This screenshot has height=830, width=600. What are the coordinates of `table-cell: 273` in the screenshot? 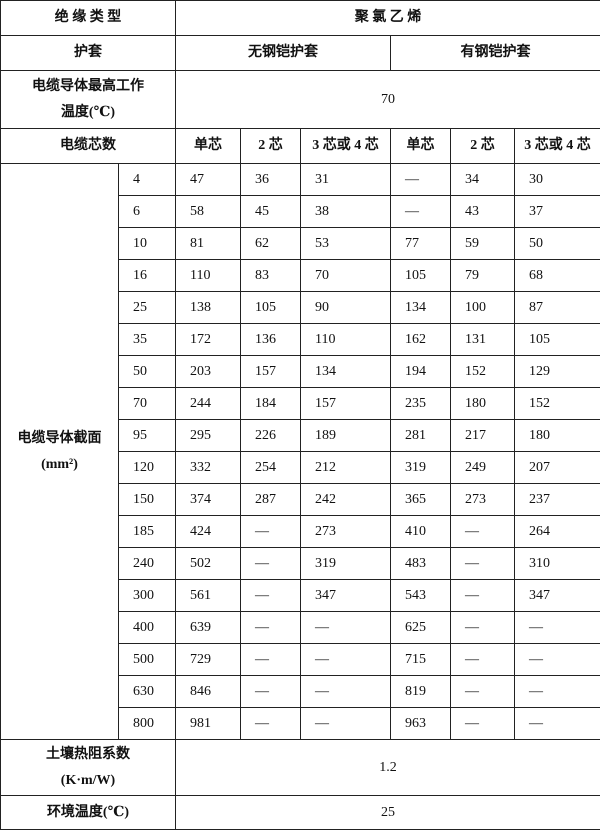 It's located at (483, 500).